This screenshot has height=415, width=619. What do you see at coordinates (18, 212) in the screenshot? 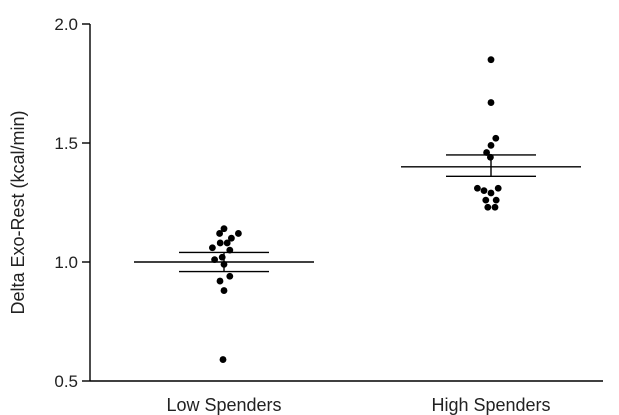
I see `y-axis-title: Delta Exo-Rest (kcal/min)` at bounding box center [18, 212].